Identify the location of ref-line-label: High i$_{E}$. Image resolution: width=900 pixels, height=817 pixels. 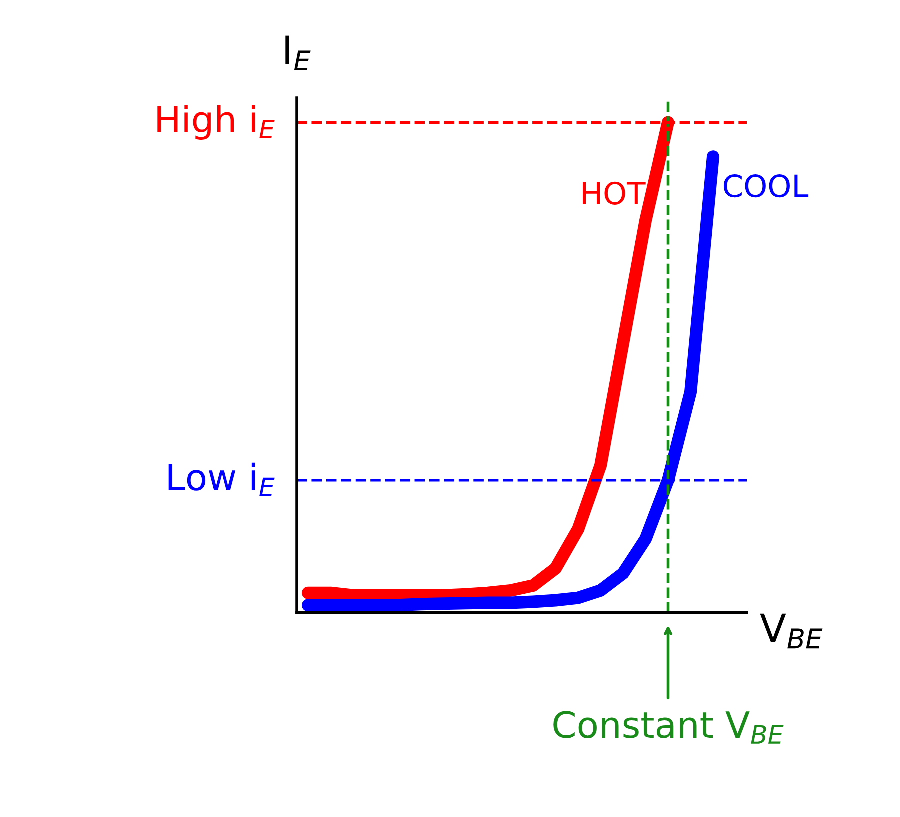
(216, 122).